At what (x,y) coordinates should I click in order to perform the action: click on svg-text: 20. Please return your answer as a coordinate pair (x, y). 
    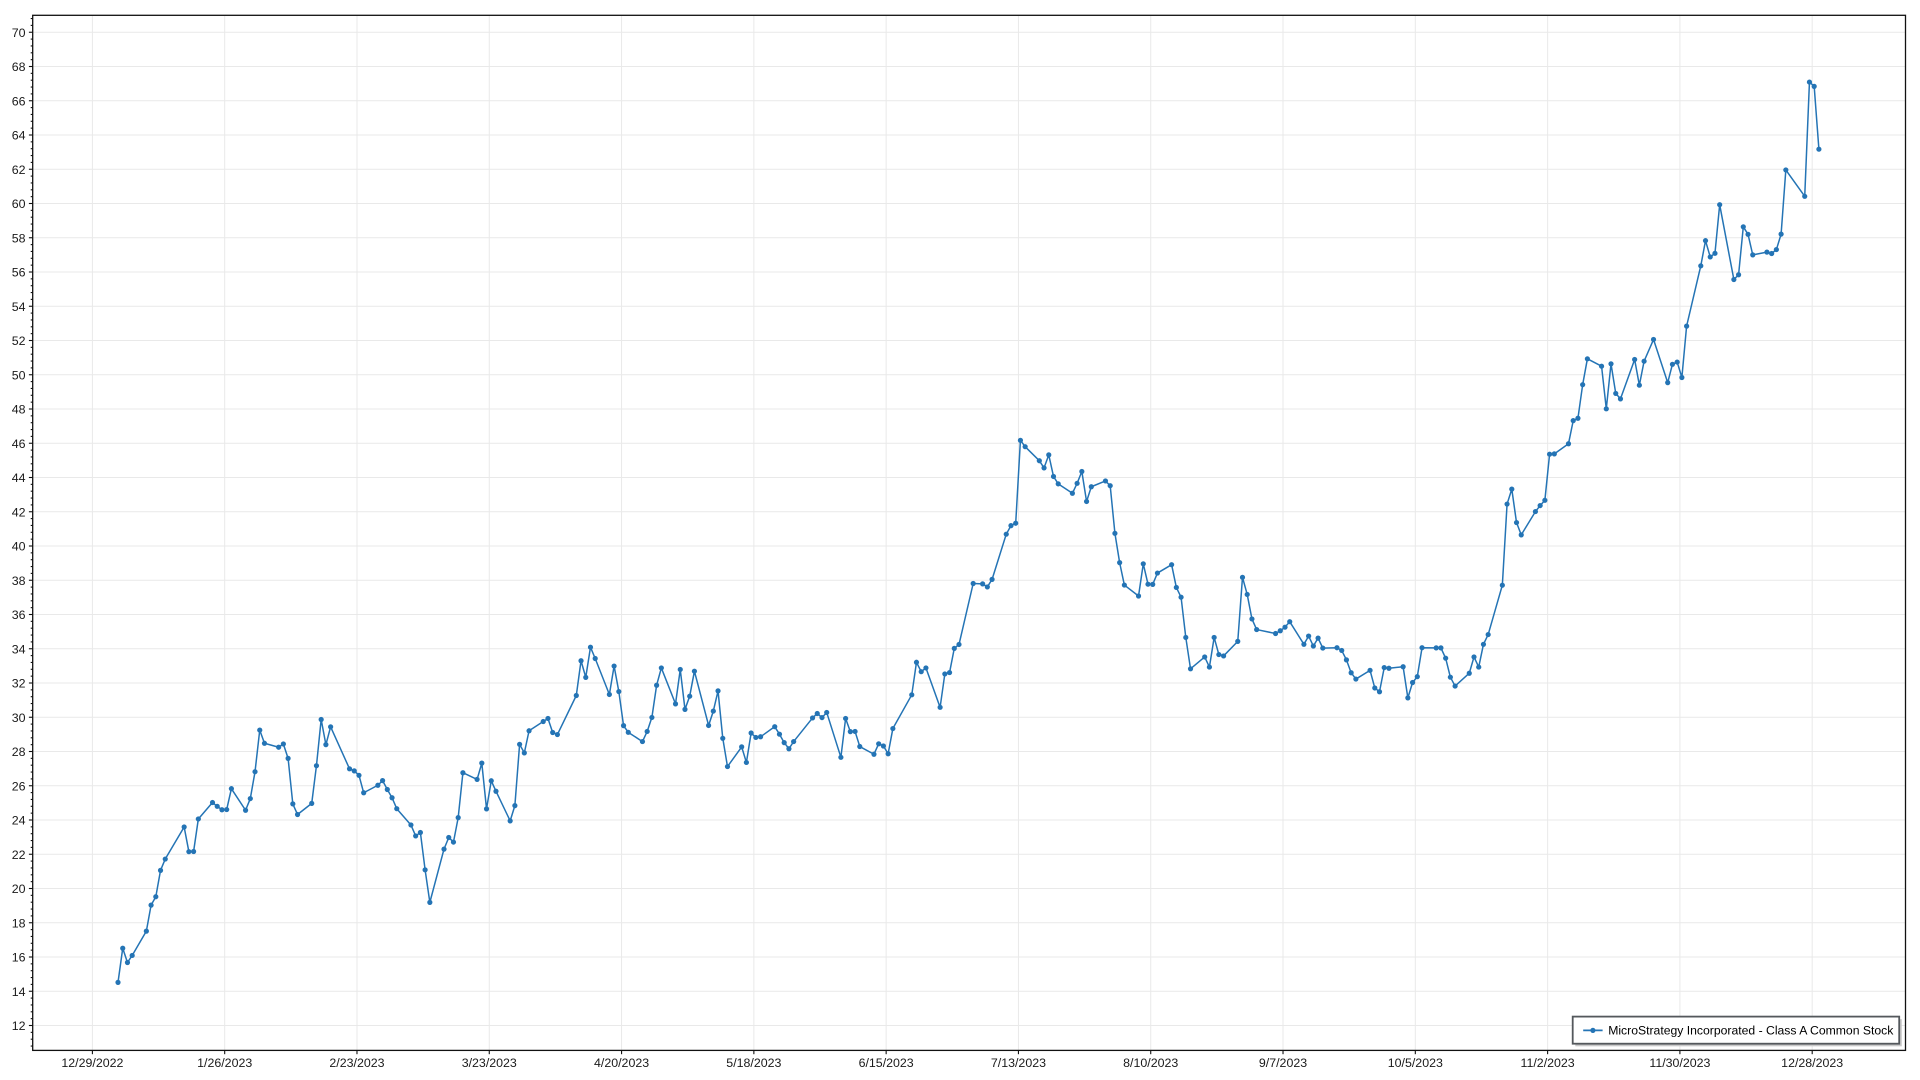
    Looking at the image, I should click on (19, 889).